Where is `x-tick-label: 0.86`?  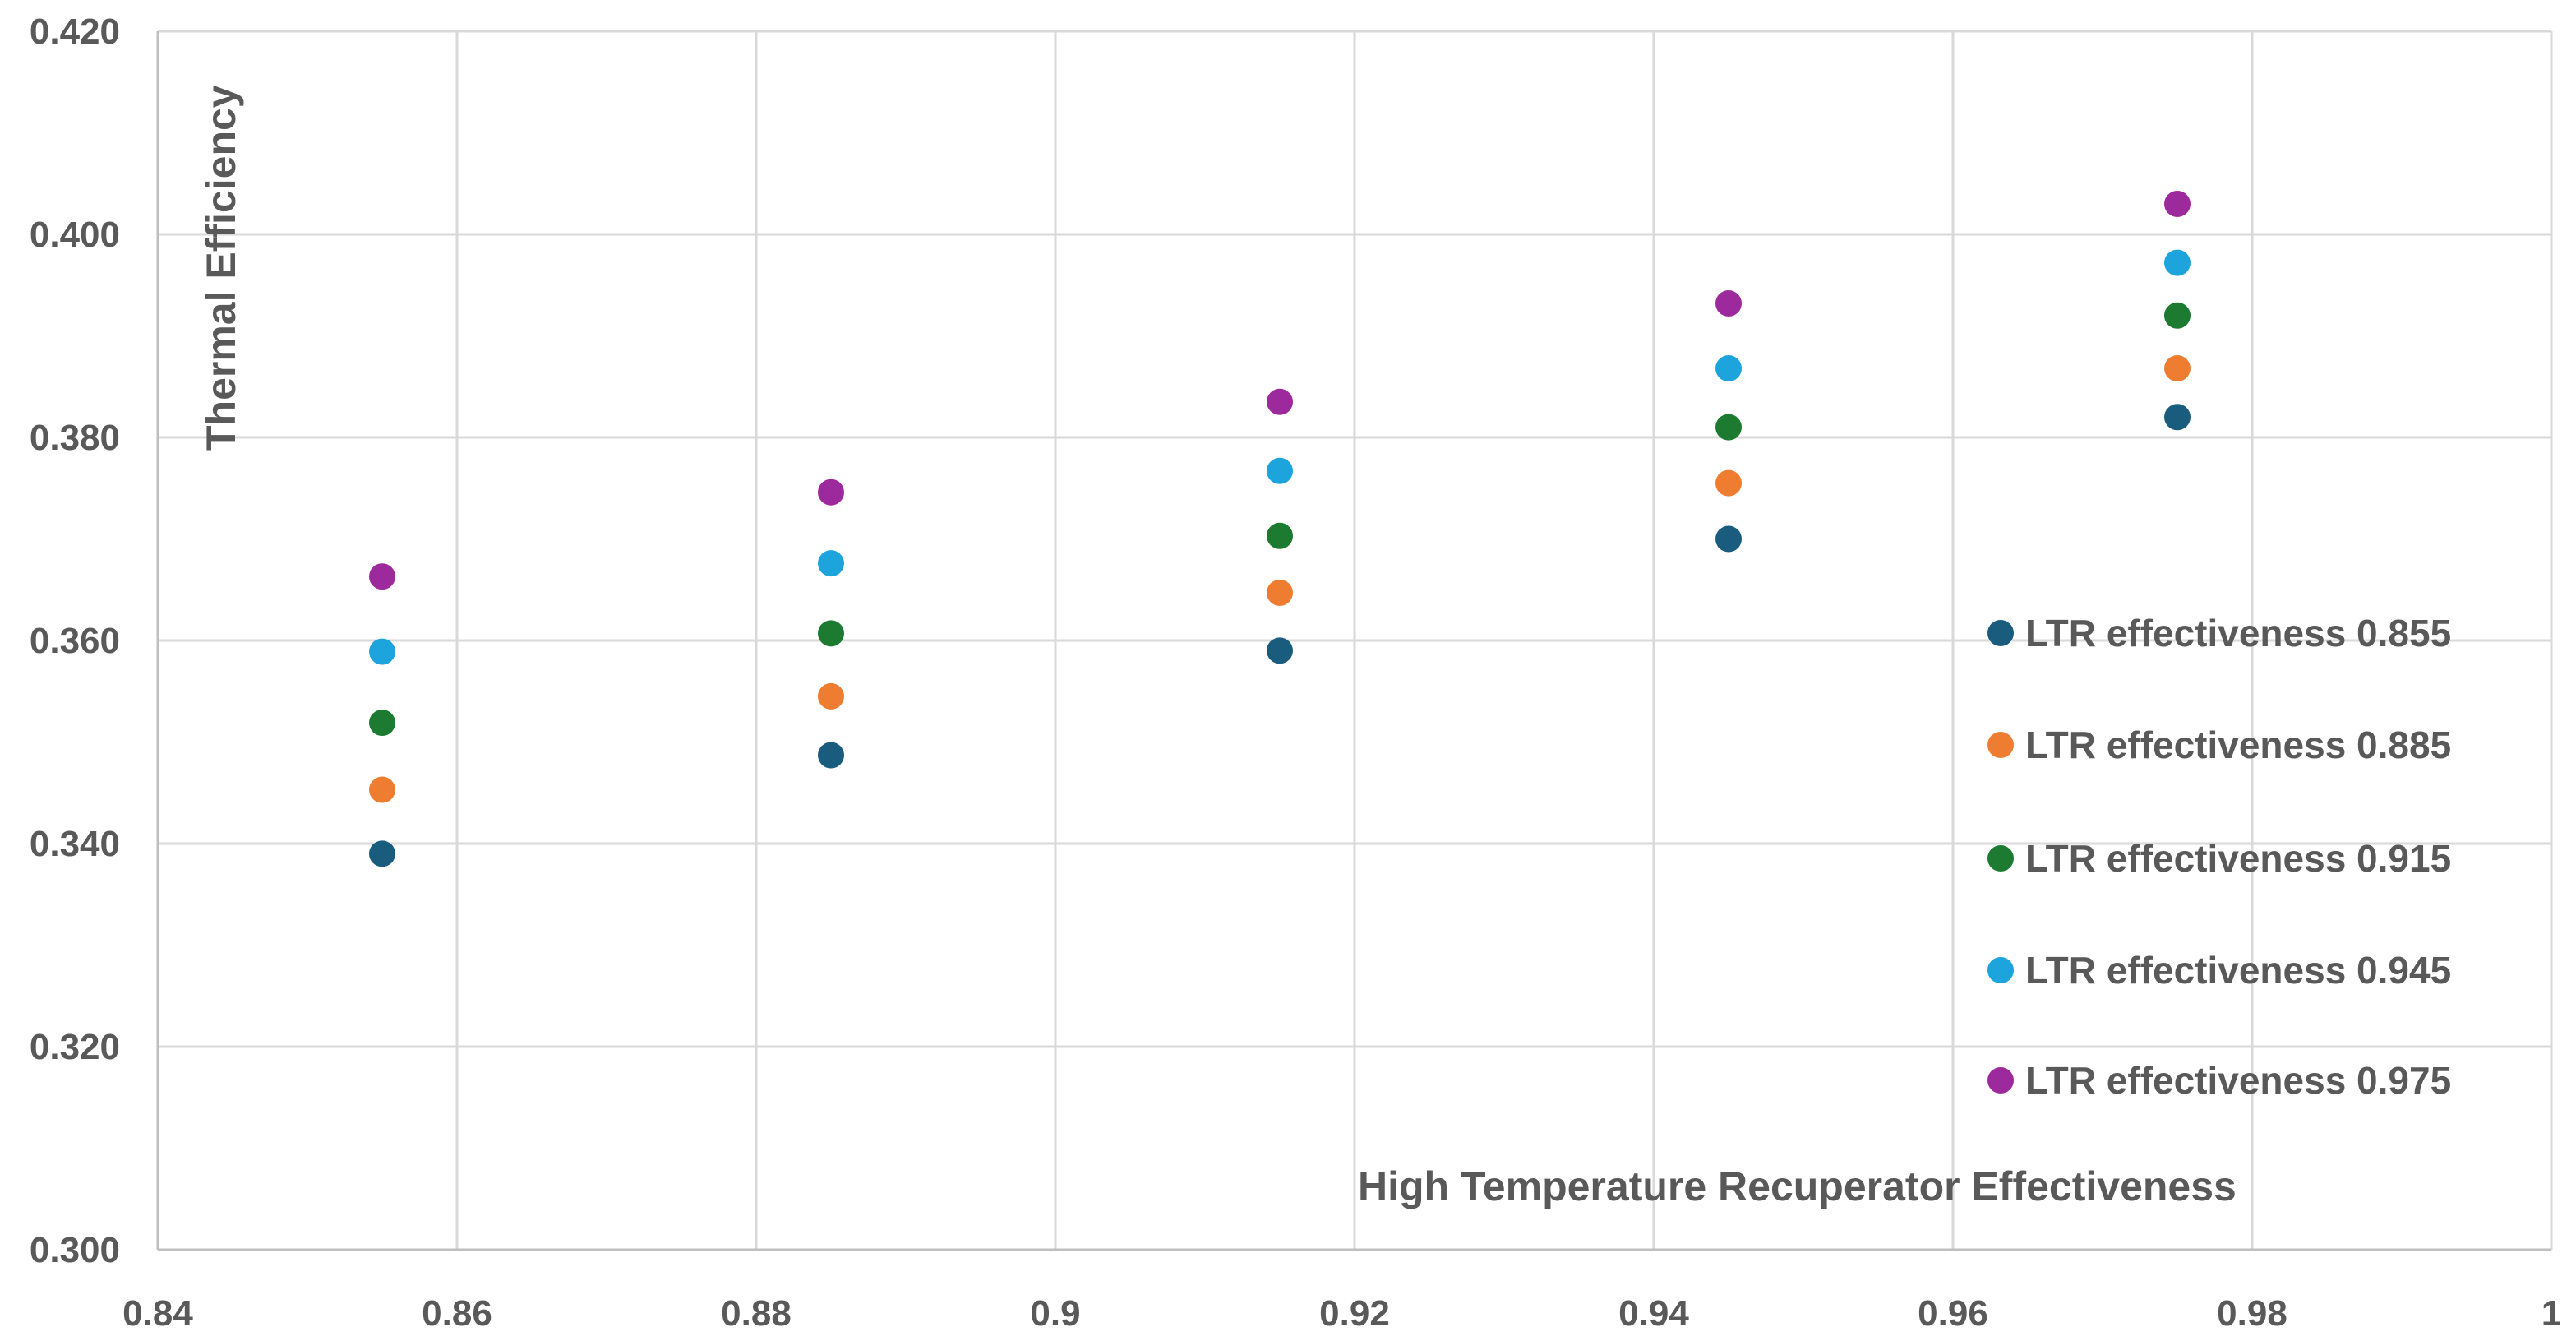
x-tick-label: 0.86 is located at coordinates (457, 1314).